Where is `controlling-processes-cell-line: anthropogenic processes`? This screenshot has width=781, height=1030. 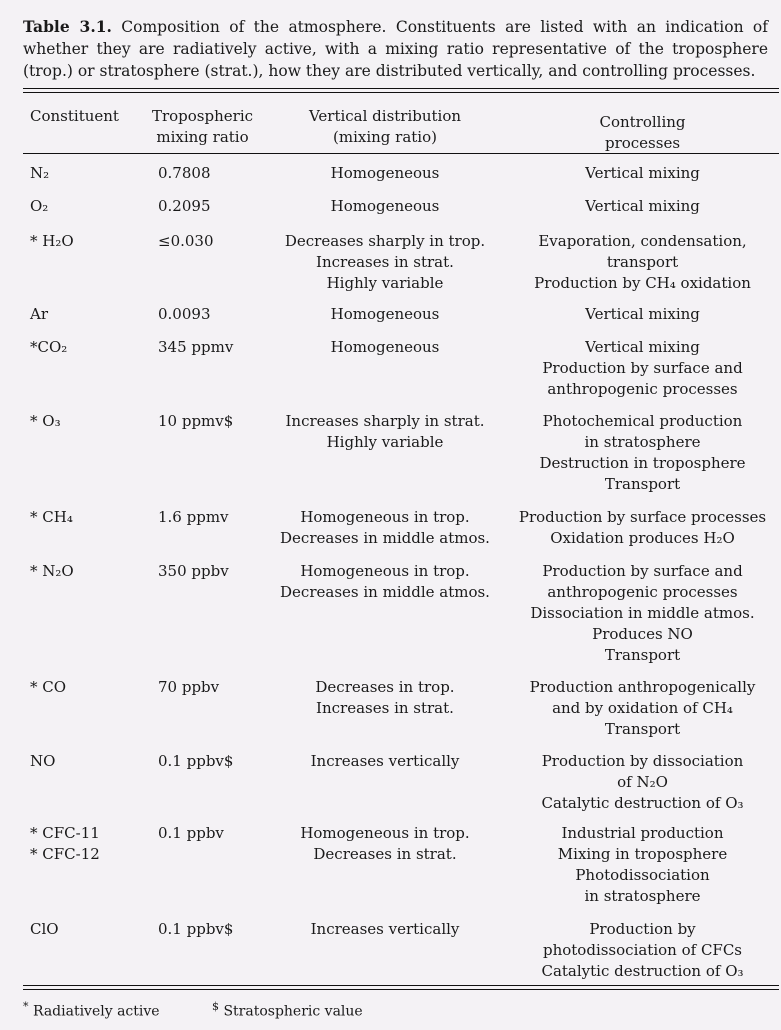 controlling-processes-cell-line: anthropogenic processes is located at coordinates (642, 389).